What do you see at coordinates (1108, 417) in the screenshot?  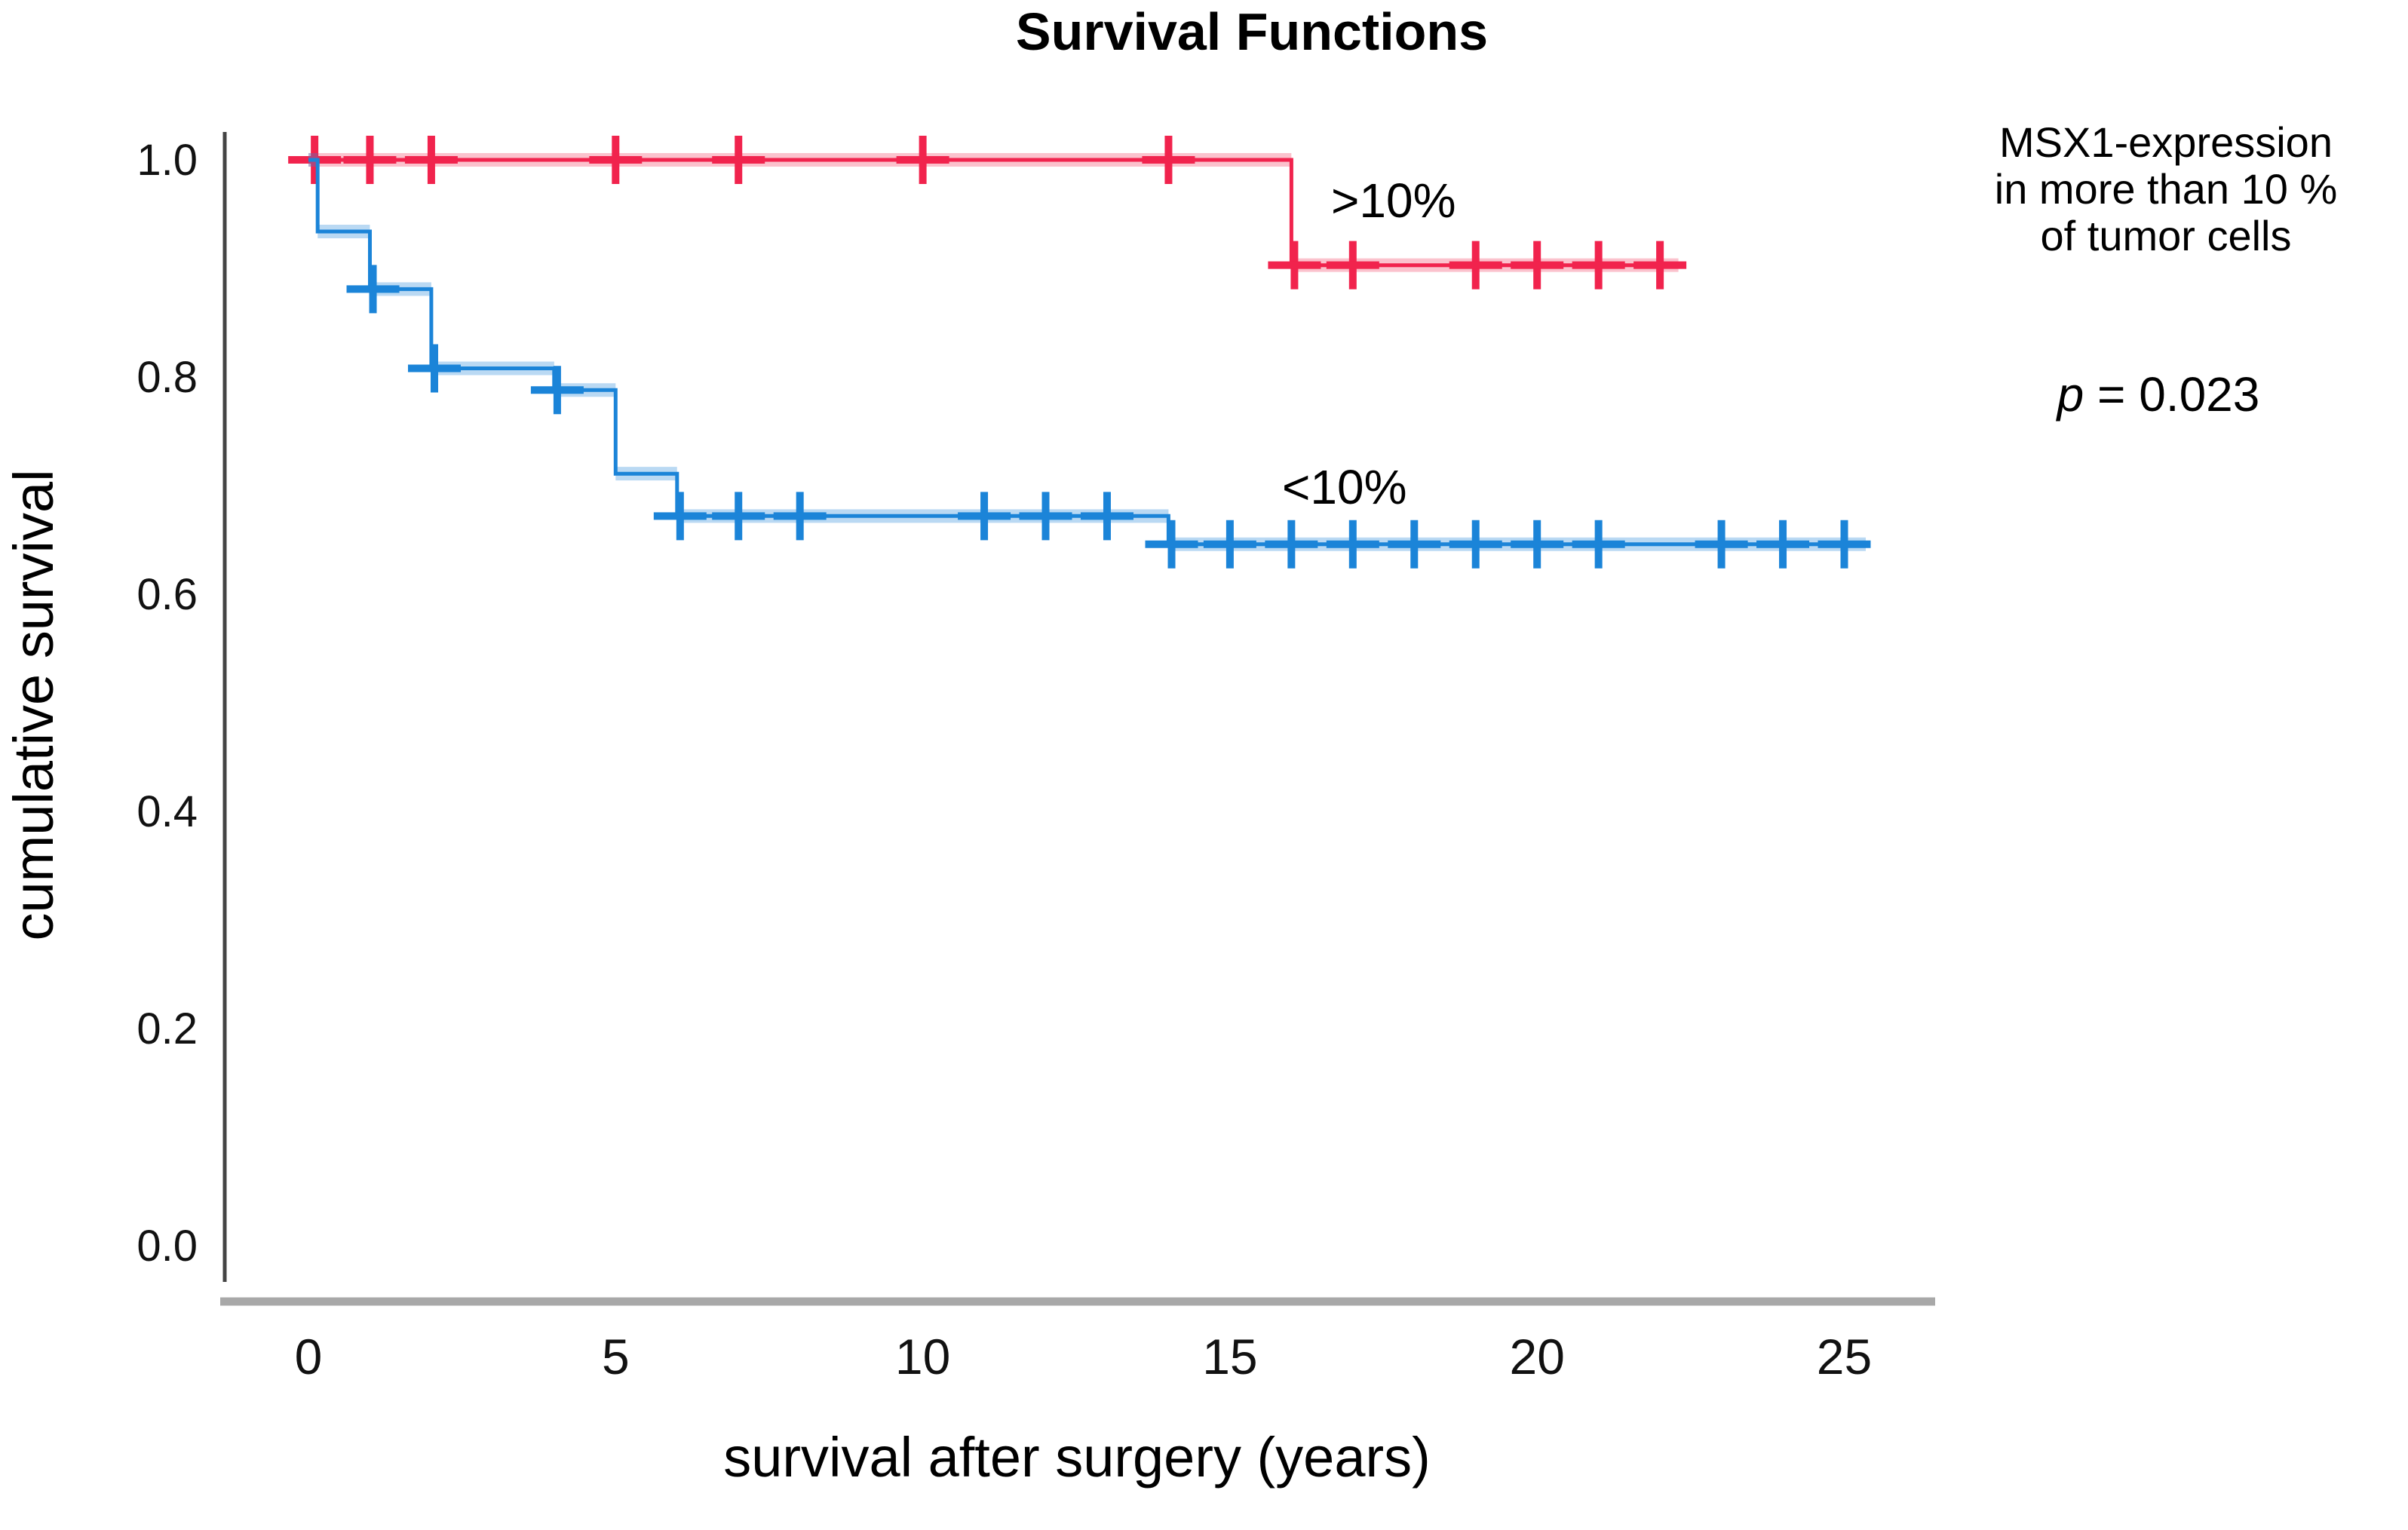 I see `censor-marks-blue` at bounding box center [1108, 417].